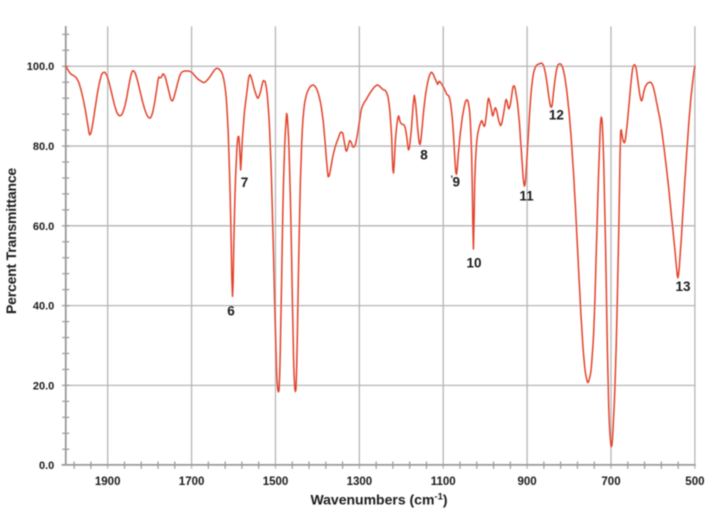 This screenshot has width=717, height=526. I want to click on svg-text: 7, so click(245, 182).